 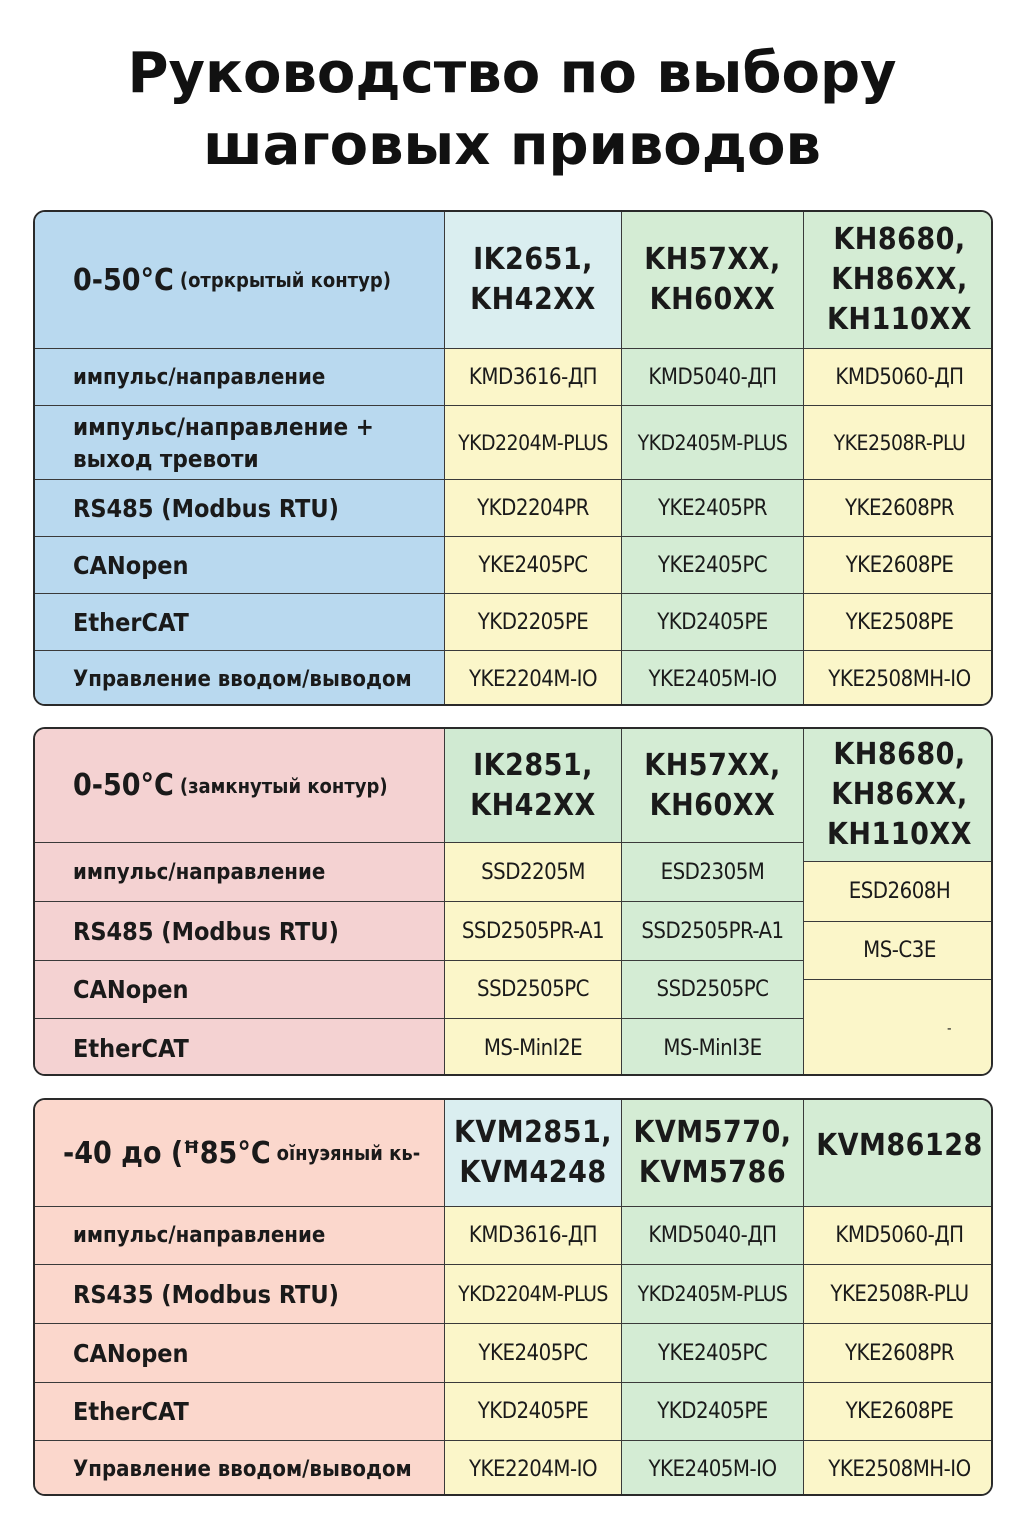 I want to click on driver-cell: YKE2405PR, so click(x=712, y=507).